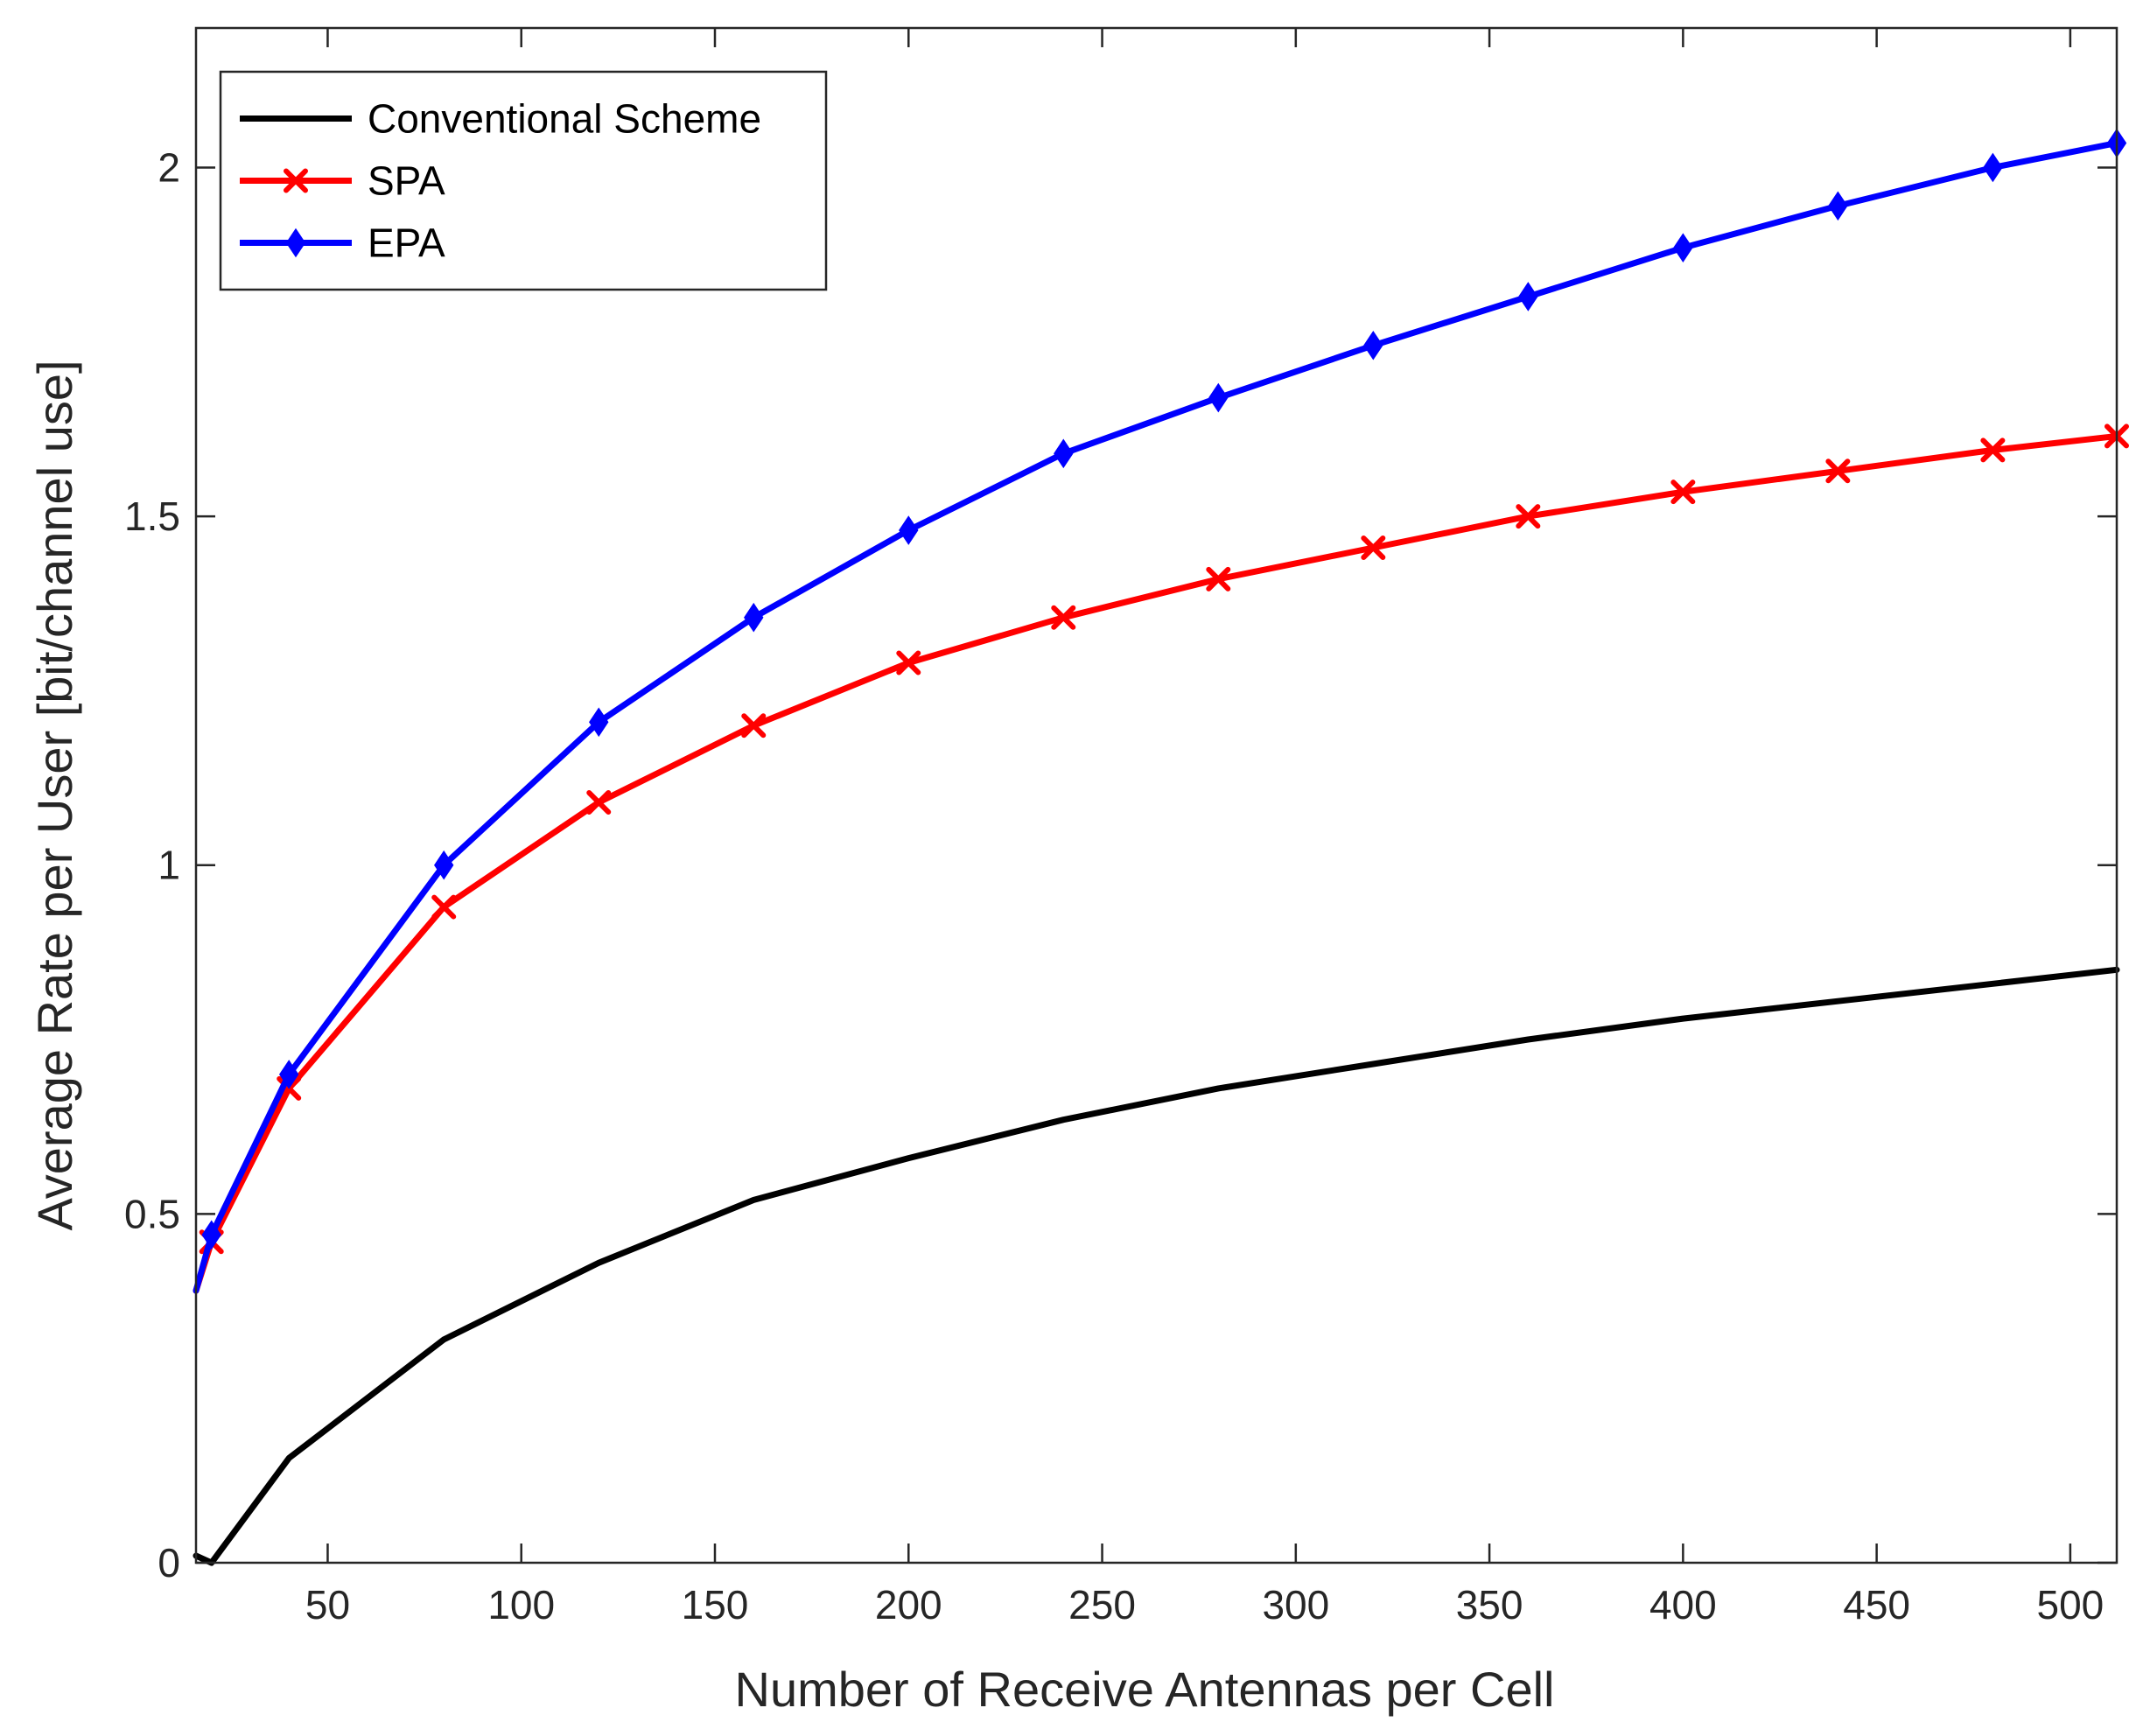 This screenshot has height=1736, width=2143. Describe the element at coordinates (406, 181) in the screenshot. I see `legend-label: SPA` at that location.